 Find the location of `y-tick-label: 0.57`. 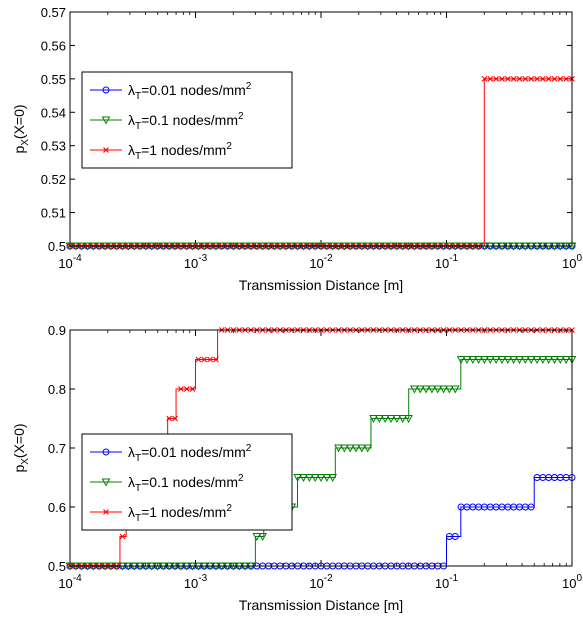

y-tick-label: 0.57 is located at coordinates (53, 12).